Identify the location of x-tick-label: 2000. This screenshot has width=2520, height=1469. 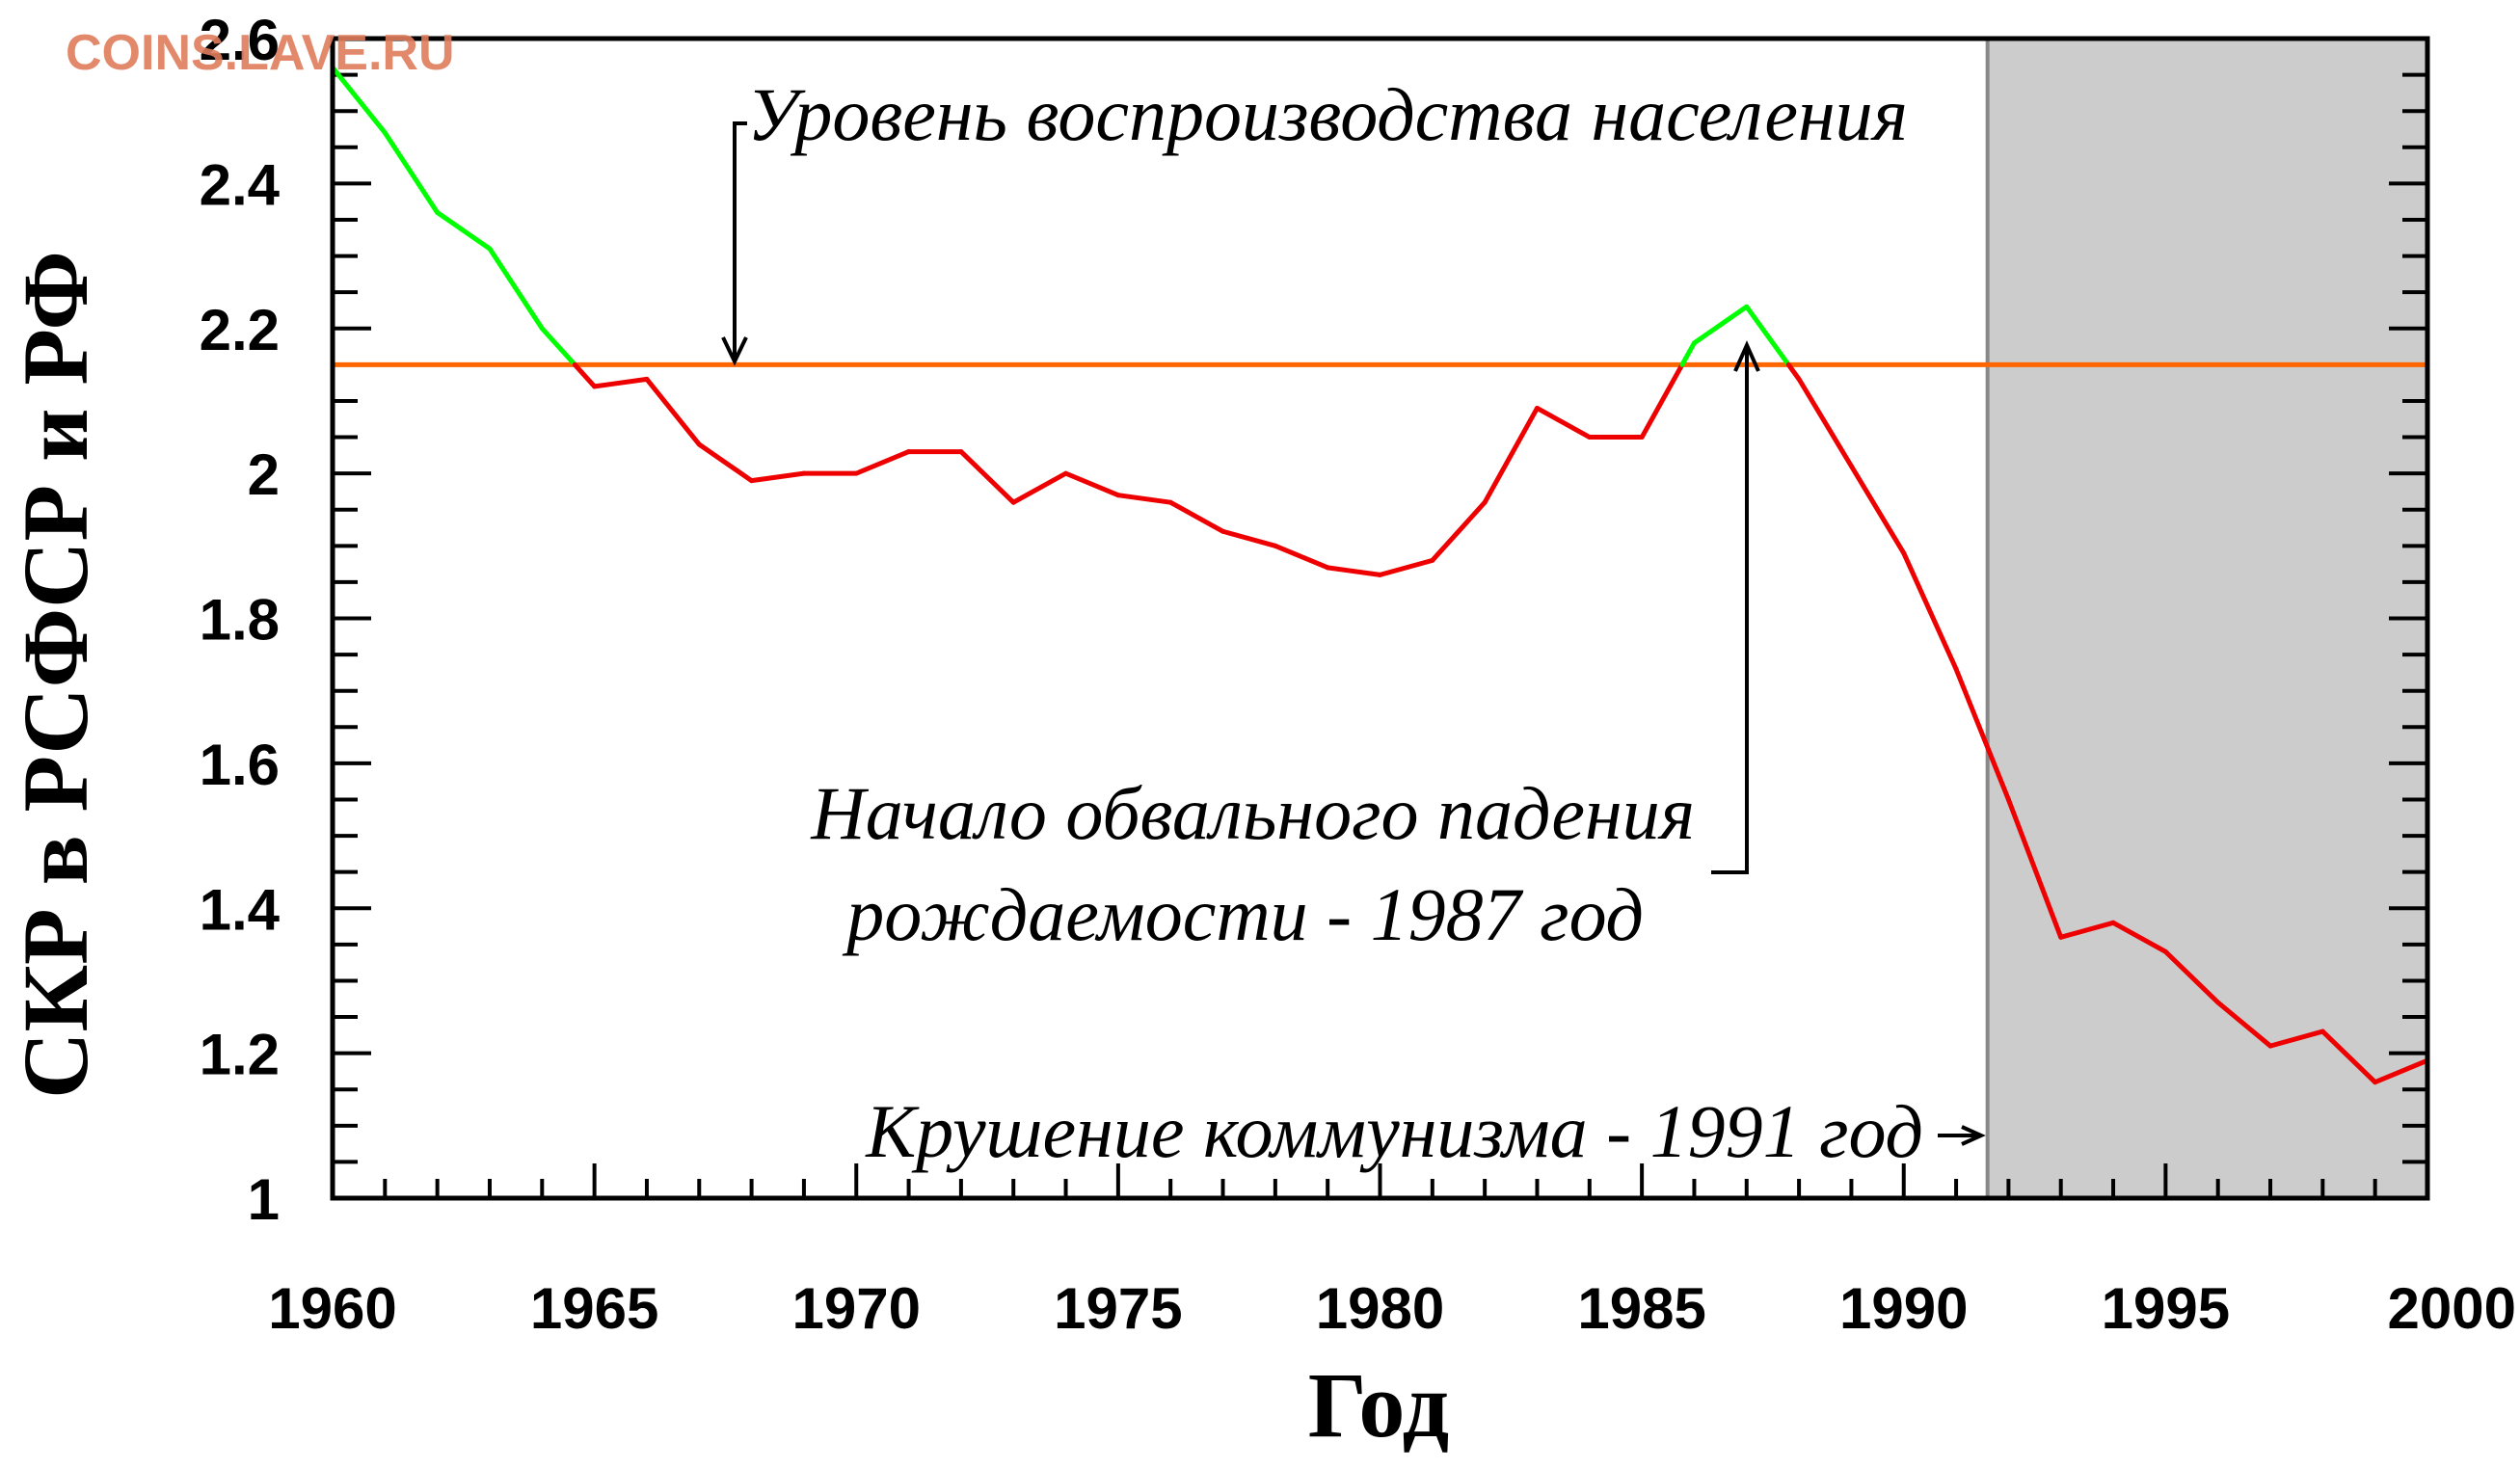
(2452, 1308).